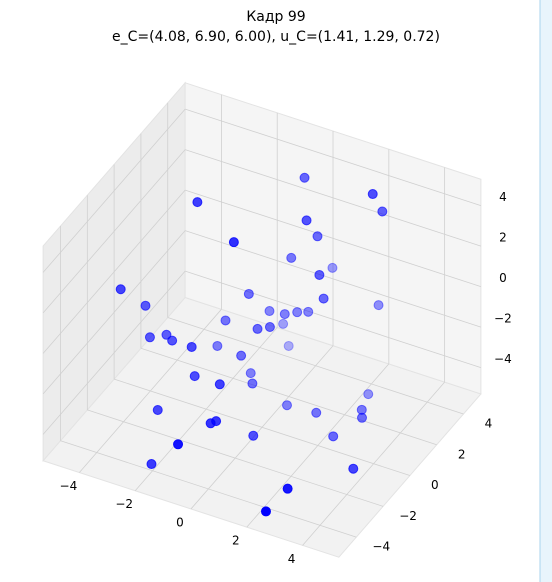 This screenshot has width=552, height=582. I want to click on side-panel, so click(546, 291).